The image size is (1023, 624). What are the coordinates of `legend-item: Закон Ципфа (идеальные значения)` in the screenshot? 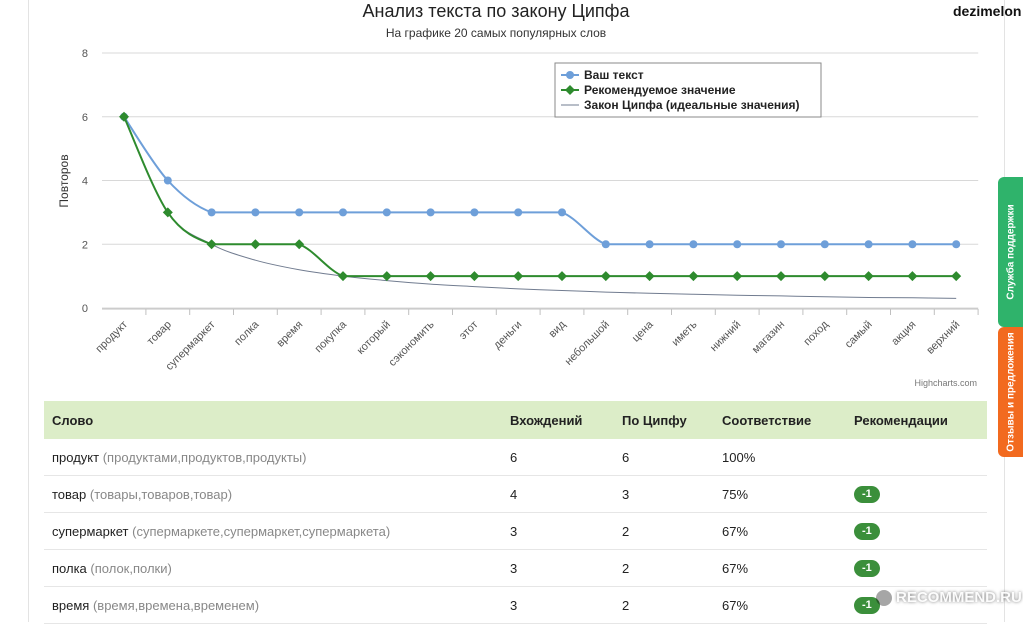 It's located at (680, 105).